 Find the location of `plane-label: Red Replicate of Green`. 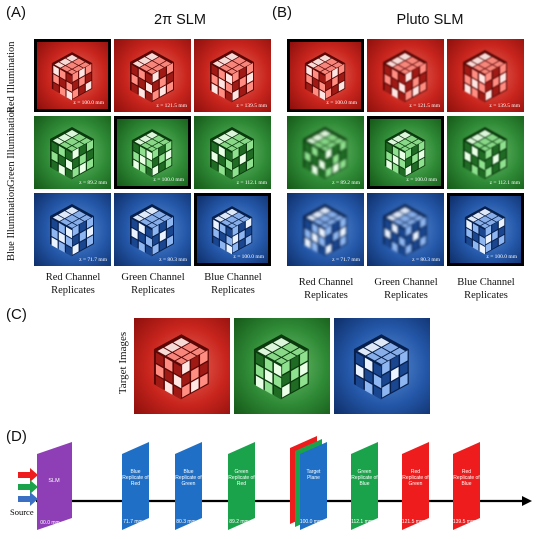

plane-label: Red Replicate of Green is located at coordinates (415, 478).